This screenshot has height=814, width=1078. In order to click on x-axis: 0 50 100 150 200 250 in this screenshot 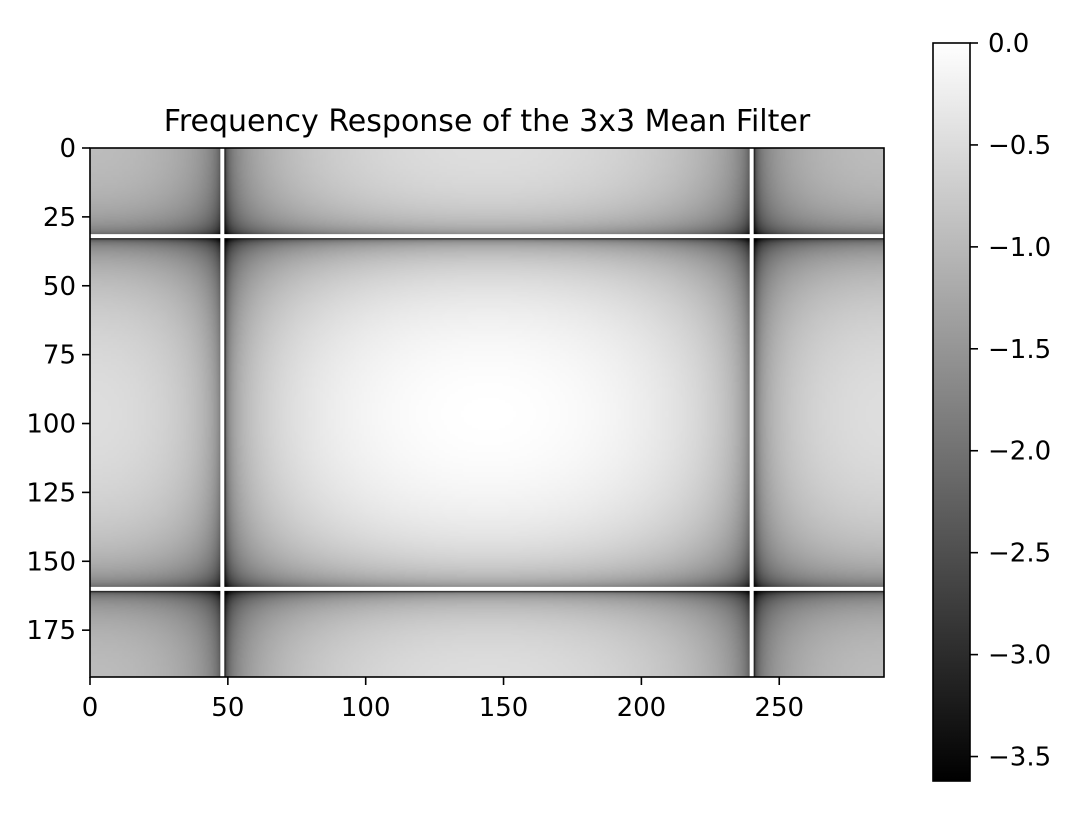, I will do `click(443, 700)`.